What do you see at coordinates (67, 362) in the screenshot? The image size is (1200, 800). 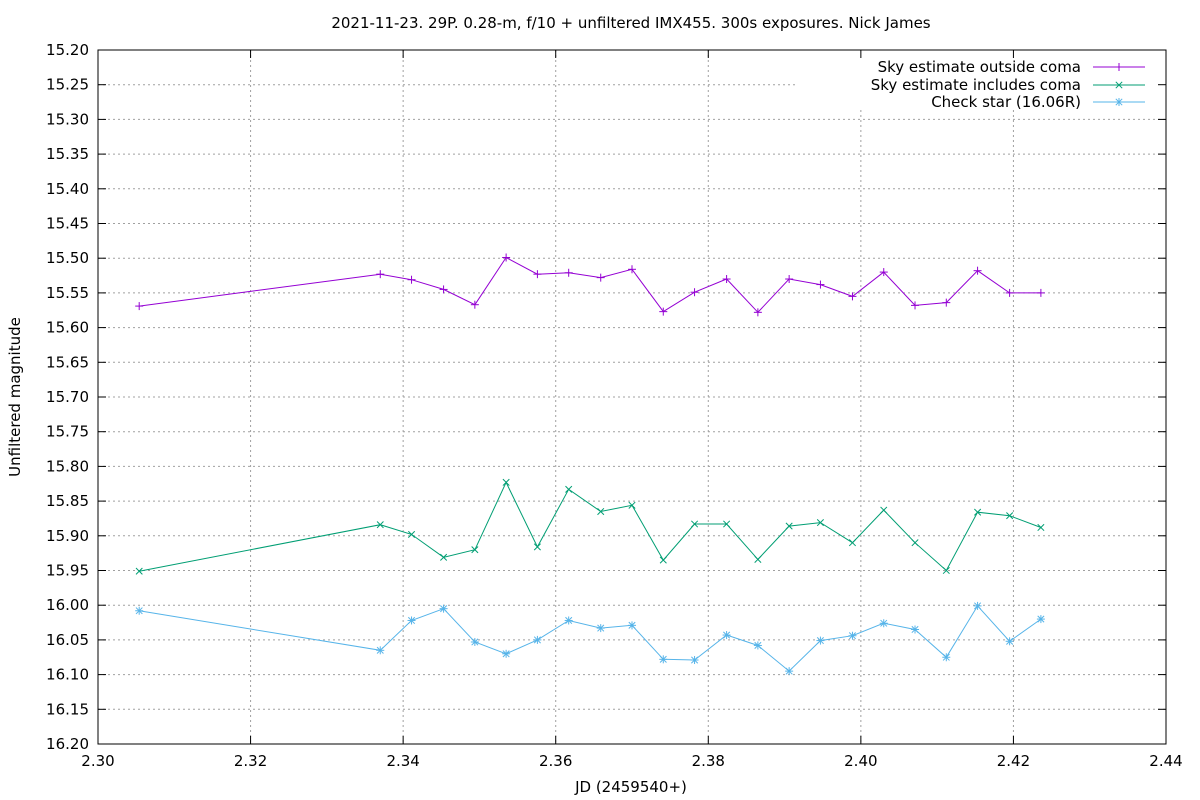 I see `y-tick-label: 15.65` at bounding box center [67, 362].